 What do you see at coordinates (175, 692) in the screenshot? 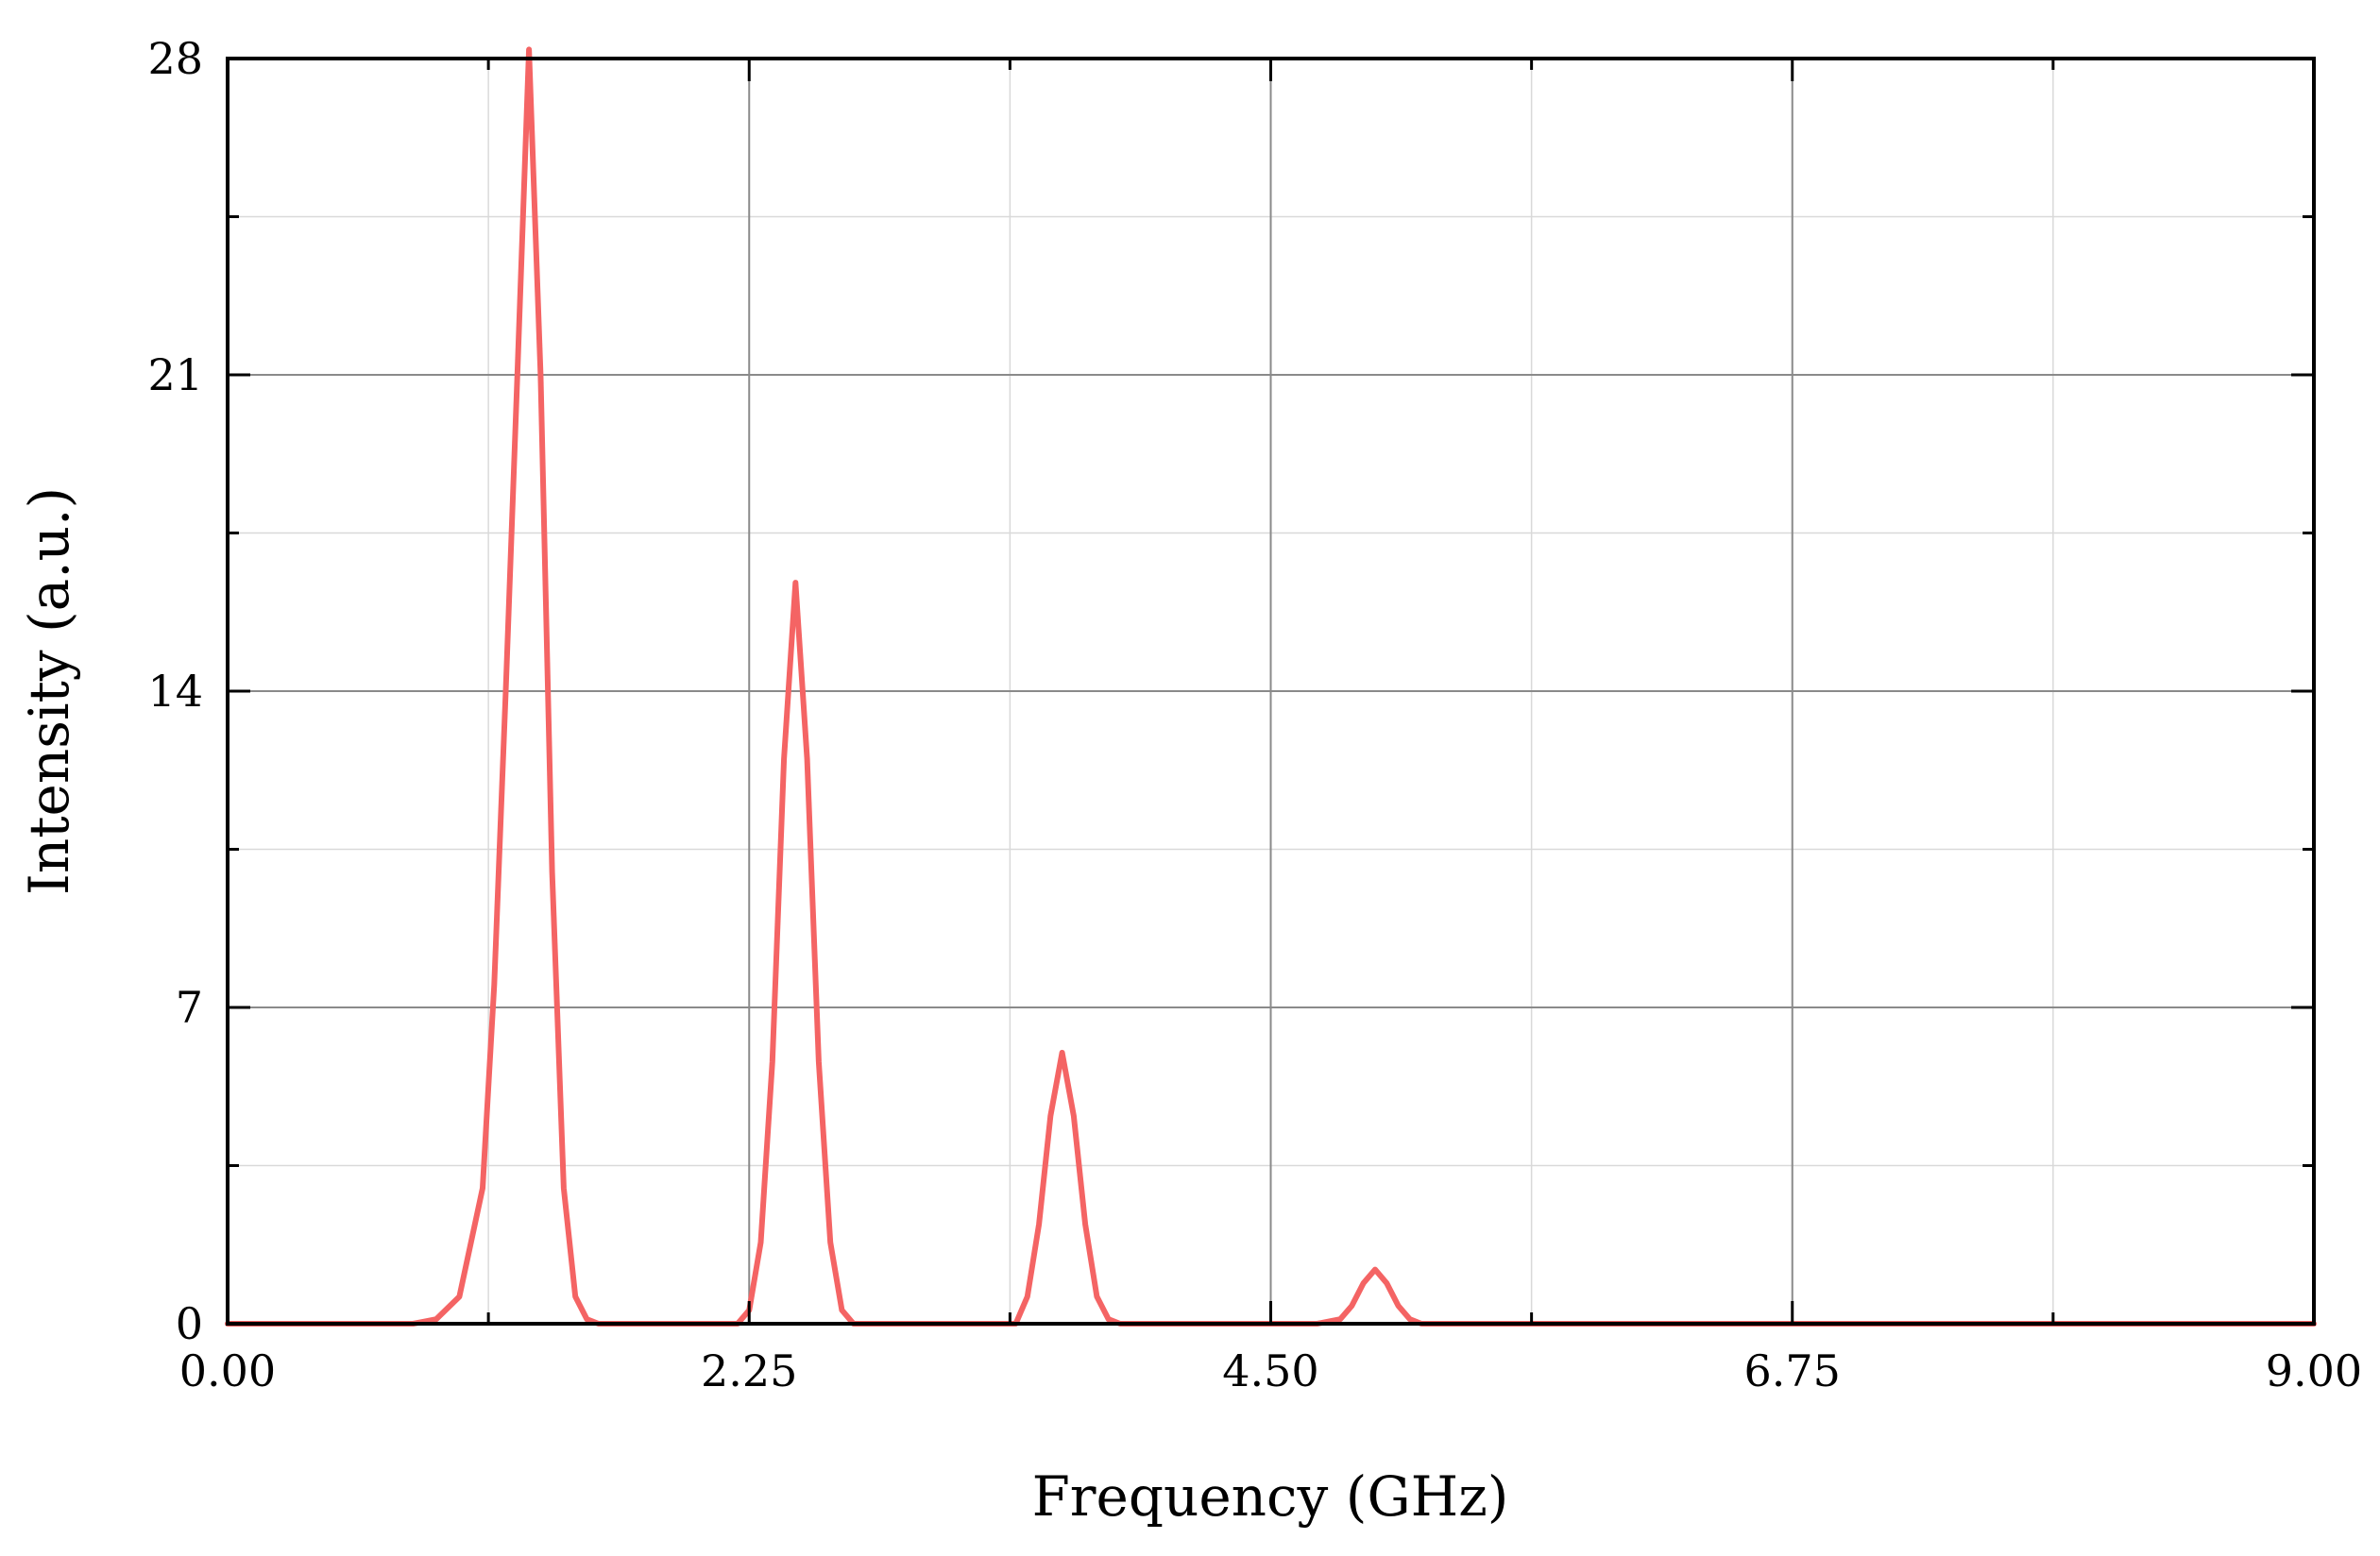
I see `y-tick-label: 14` at bounding box center [175, 692].